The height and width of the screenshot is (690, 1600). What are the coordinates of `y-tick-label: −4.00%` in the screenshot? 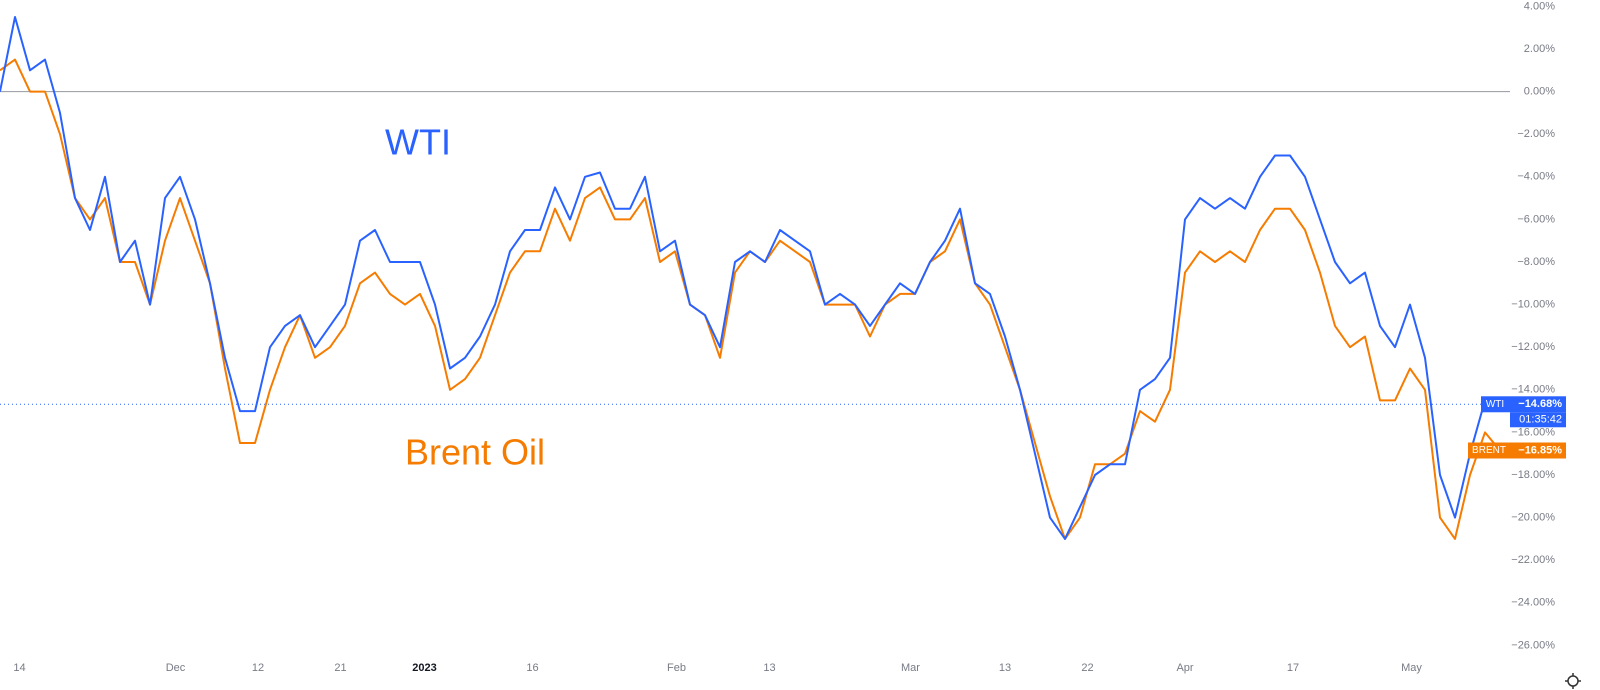 It's located at (1536, 177).